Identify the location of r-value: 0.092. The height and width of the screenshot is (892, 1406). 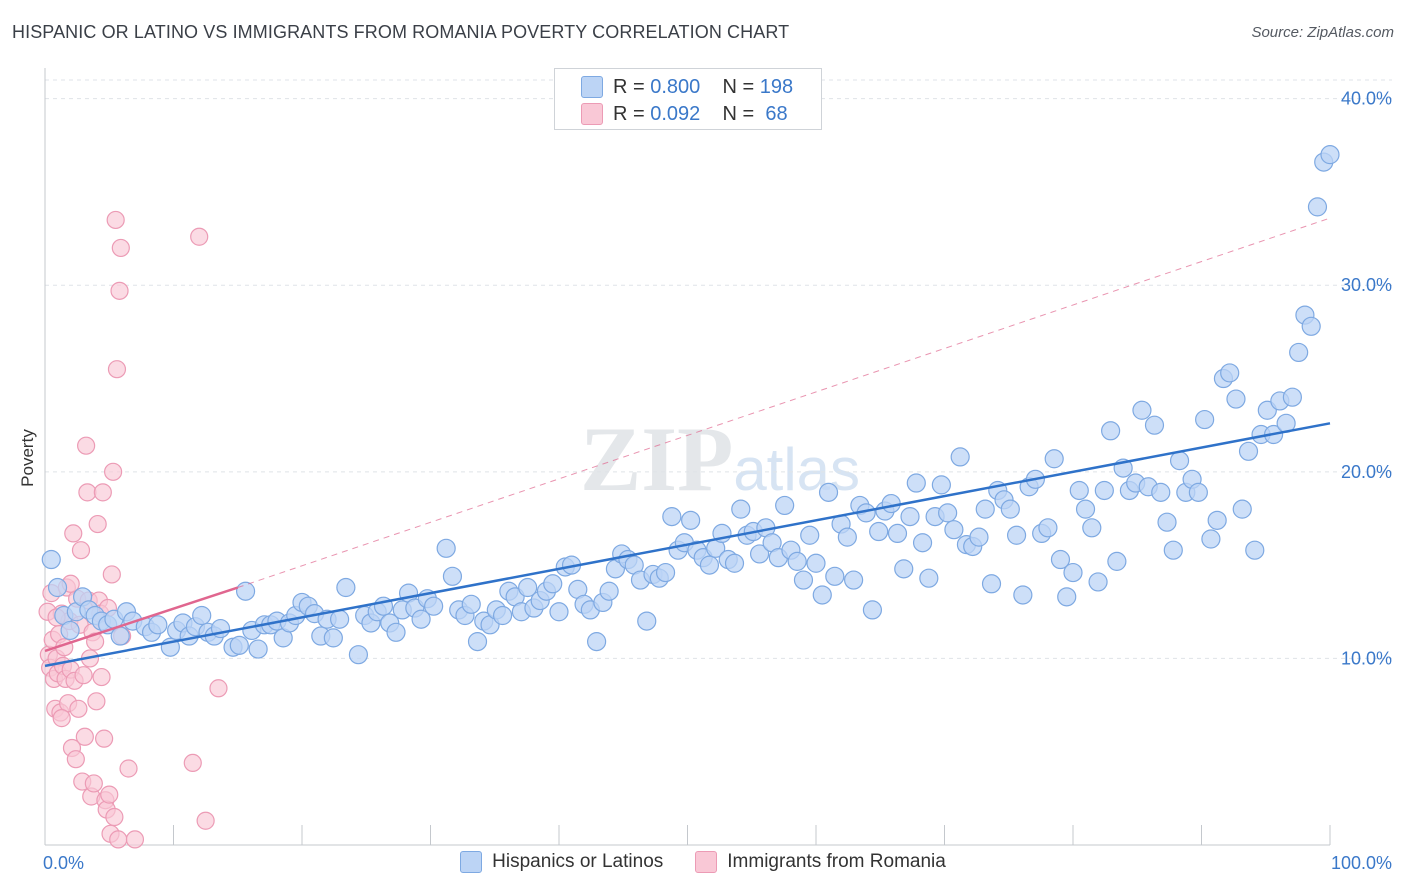
(675, 113).